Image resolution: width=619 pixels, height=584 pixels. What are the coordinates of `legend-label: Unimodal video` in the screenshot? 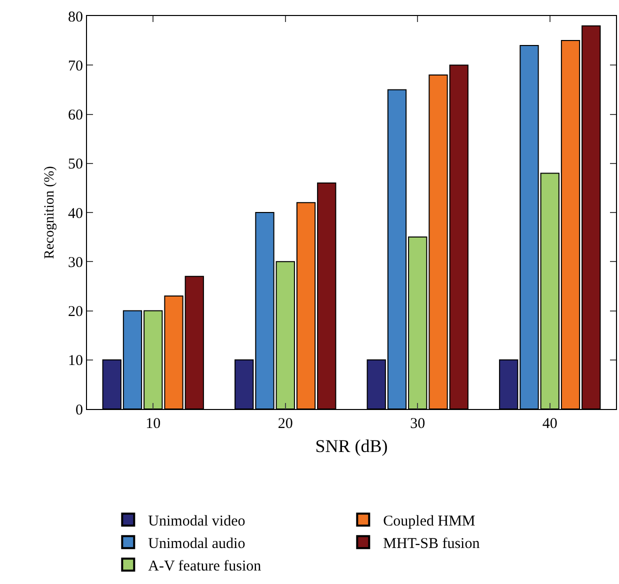 It's located at (197, 521).